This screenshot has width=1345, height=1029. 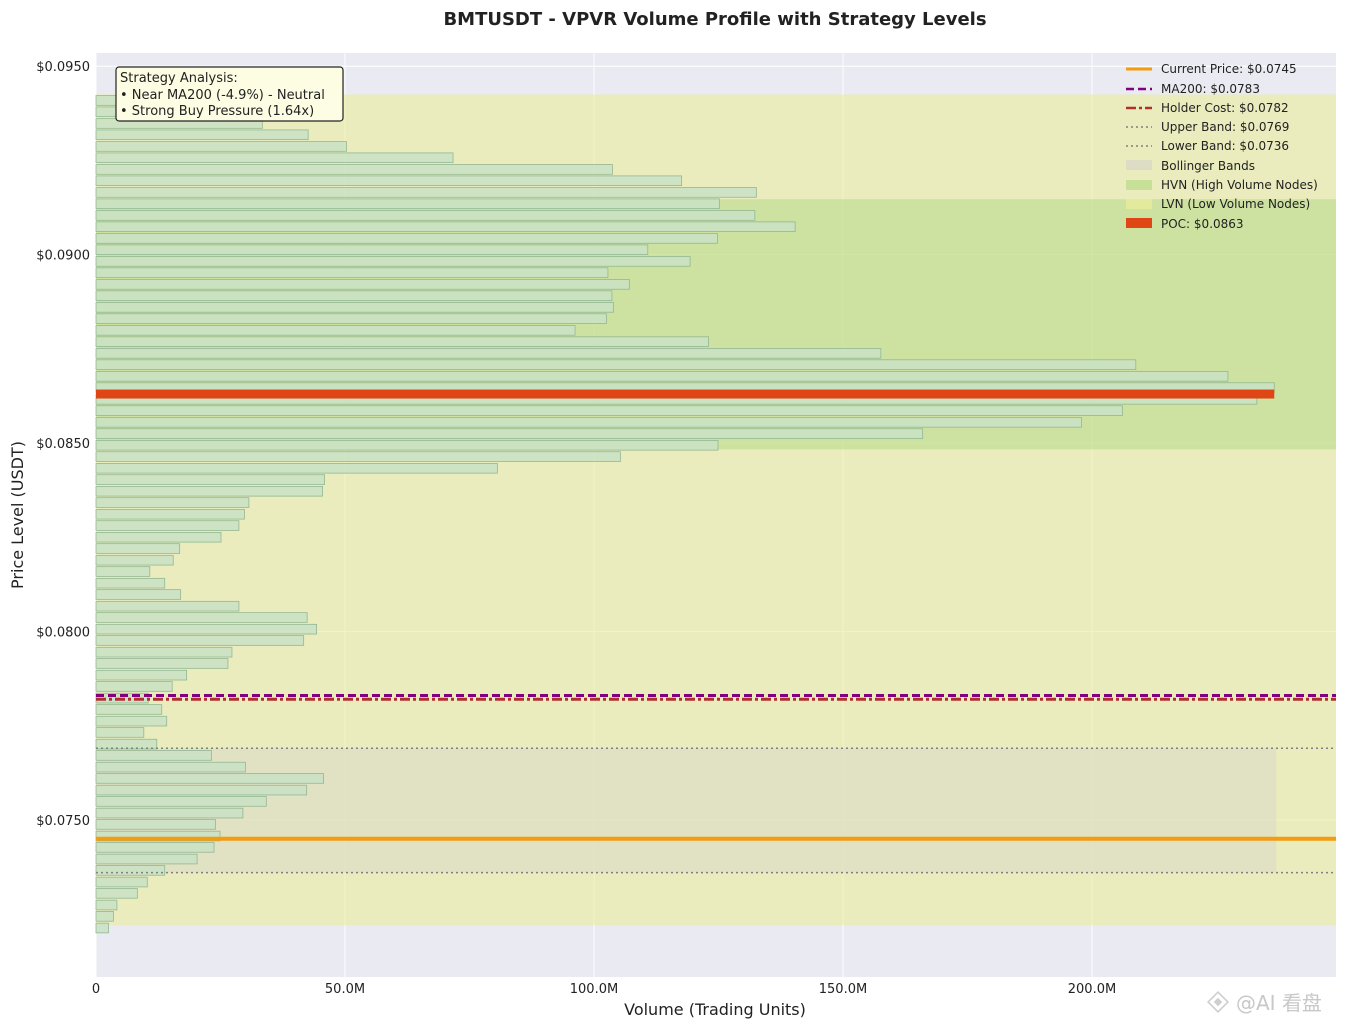 What do you see at coordinates (63, 67) in the screenshot?
I see `y-tick-label: $0.0950` at bounding box center [63, 67].